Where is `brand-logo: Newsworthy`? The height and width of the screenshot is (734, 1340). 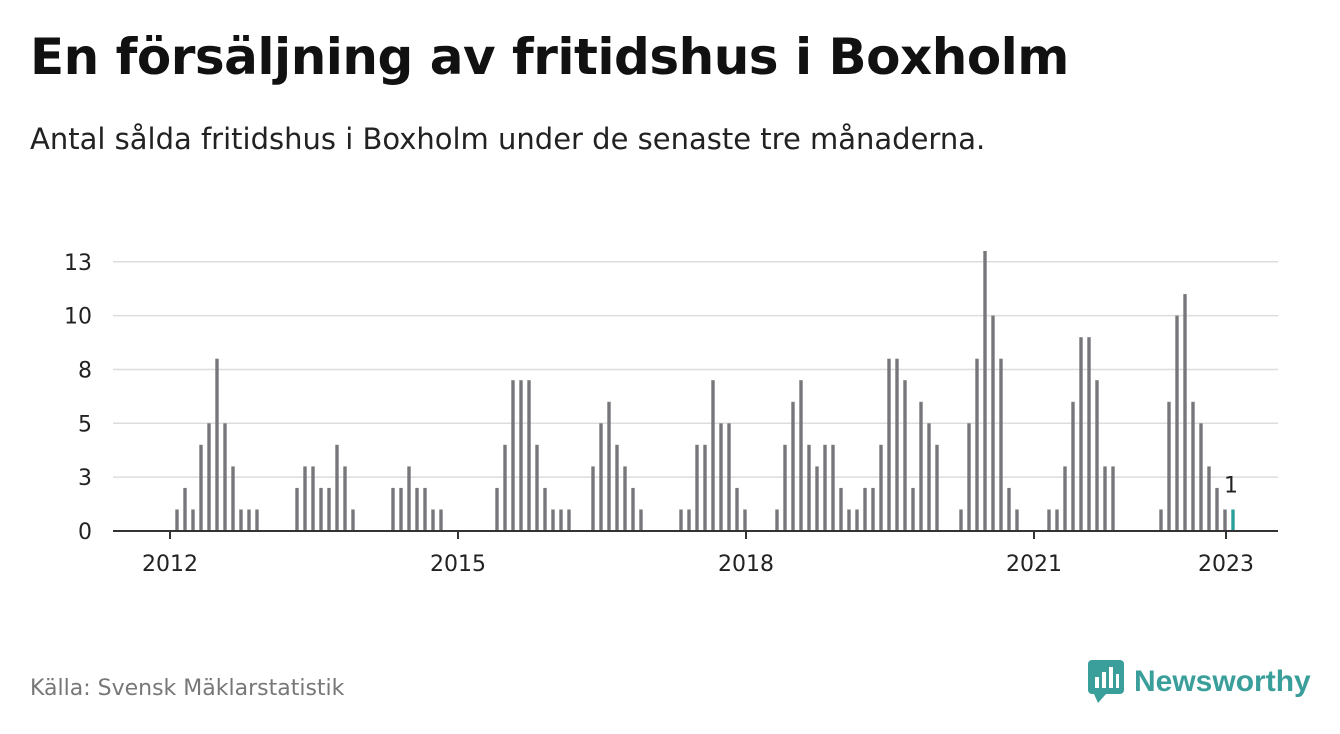
brand-logo: Newsworthy is located at coordinates (1199, 682).